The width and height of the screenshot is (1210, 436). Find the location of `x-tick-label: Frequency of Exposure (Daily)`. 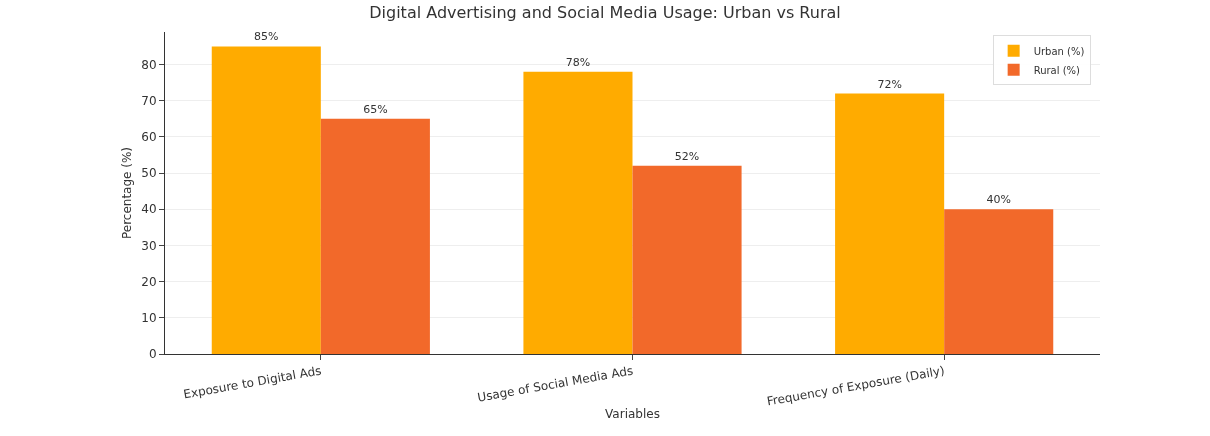

x-tick-label: Frequency of Exposure (Daily) is located at coordinates (855, 386).